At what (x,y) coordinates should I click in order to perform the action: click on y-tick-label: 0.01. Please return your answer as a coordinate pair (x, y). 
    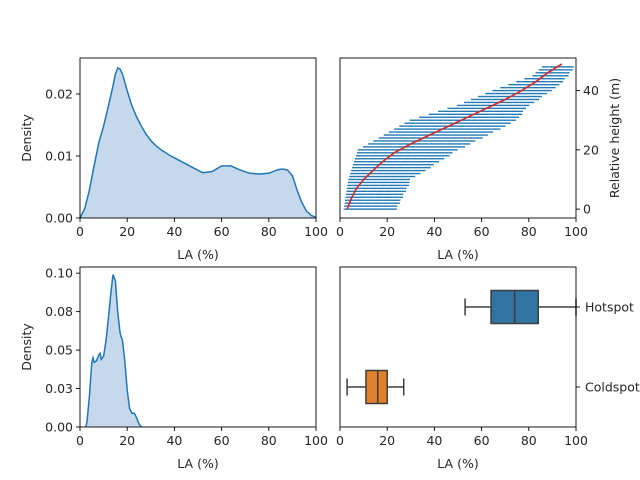
    Looking at the image, I should click on (59, 155).